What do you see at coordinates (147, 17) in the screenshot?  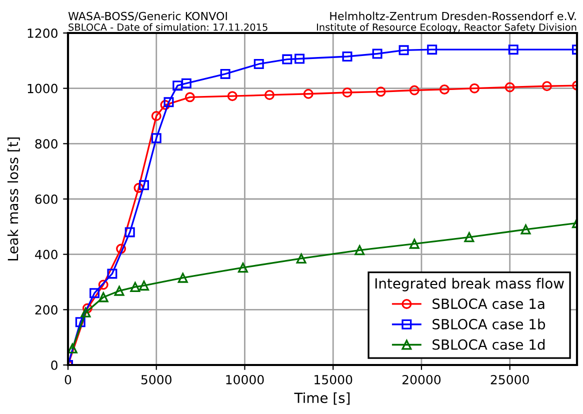 I see `chart-title: WASA-BOSS/Generic KONVOI` at bounding box center [147, 17].